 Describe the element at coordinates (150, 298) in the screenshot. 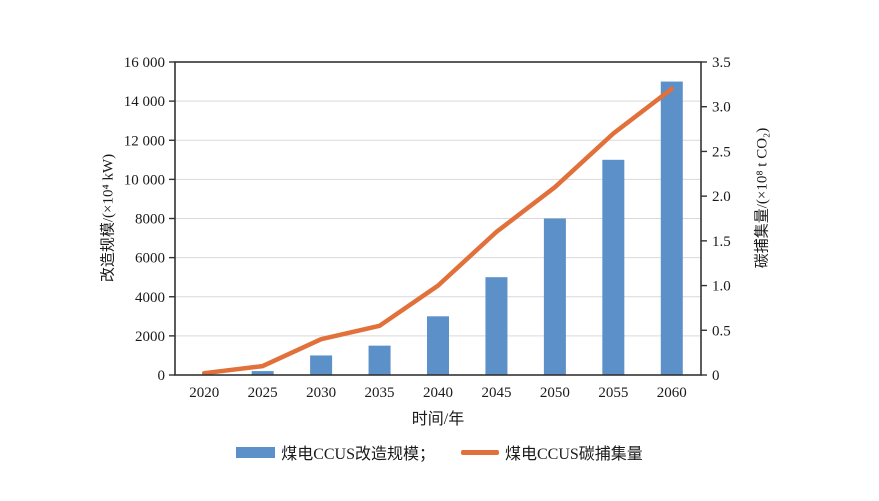

I see `left-tick-label: 4000` at that location.